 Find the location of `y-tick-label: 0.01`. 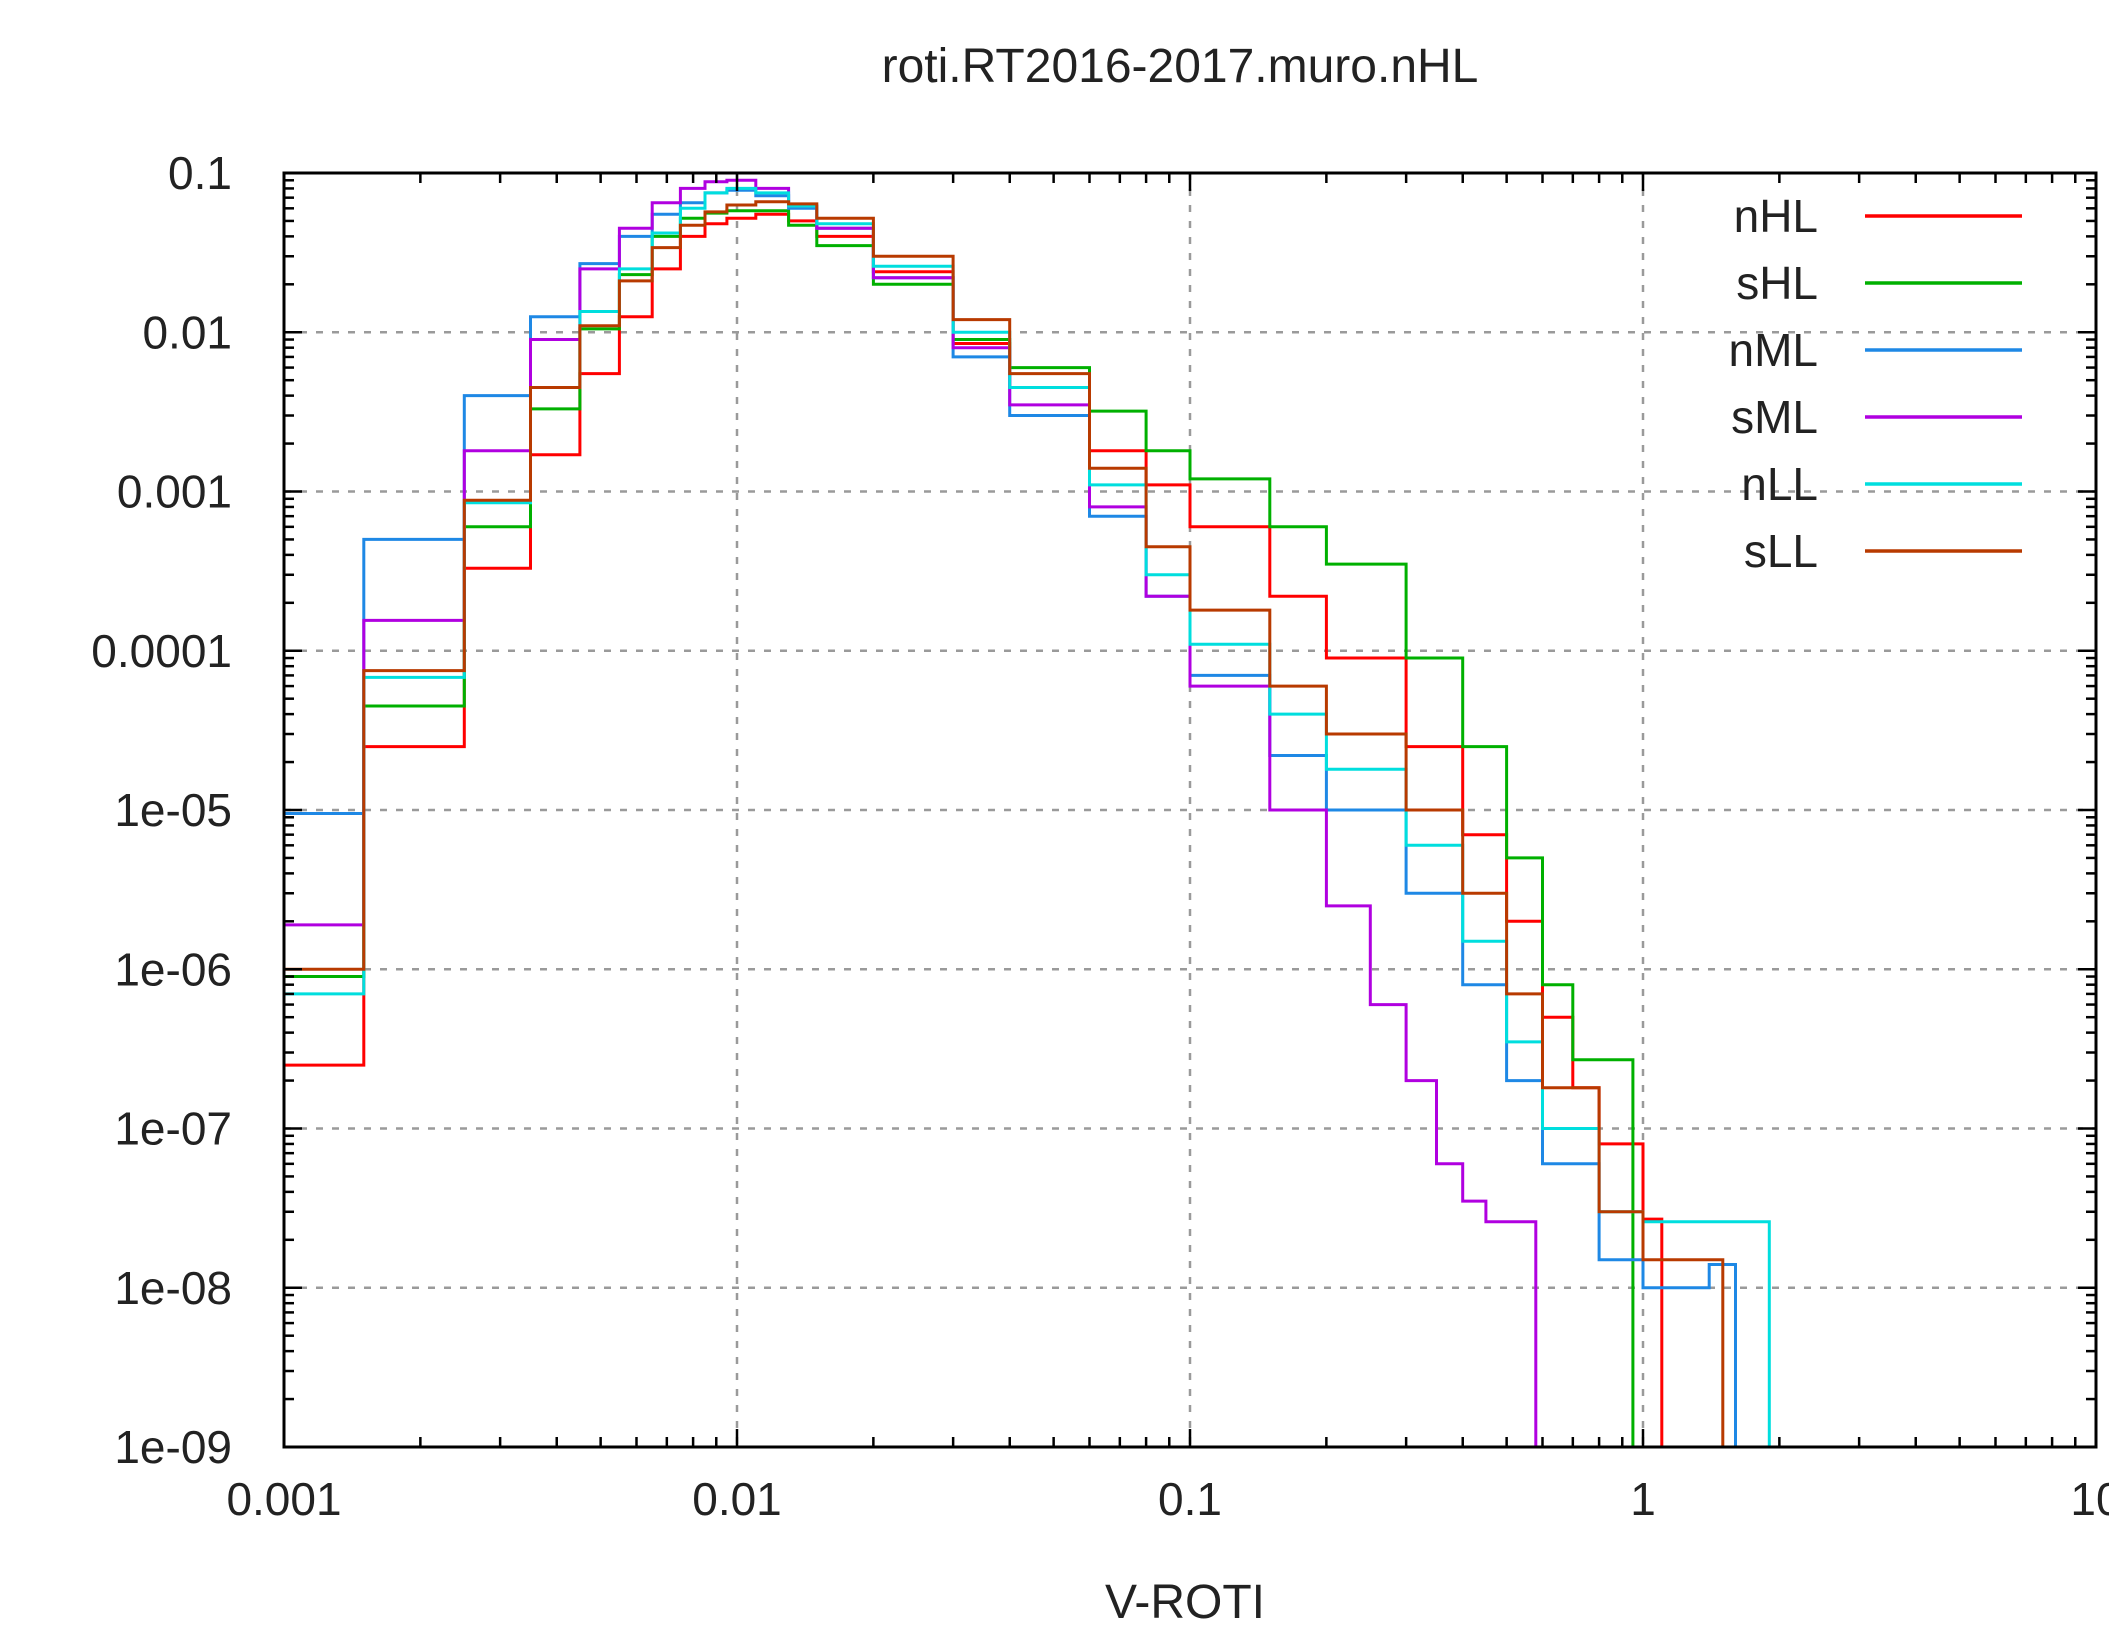

y-tick-label: 0.01 is located at coordinates (187, 332).